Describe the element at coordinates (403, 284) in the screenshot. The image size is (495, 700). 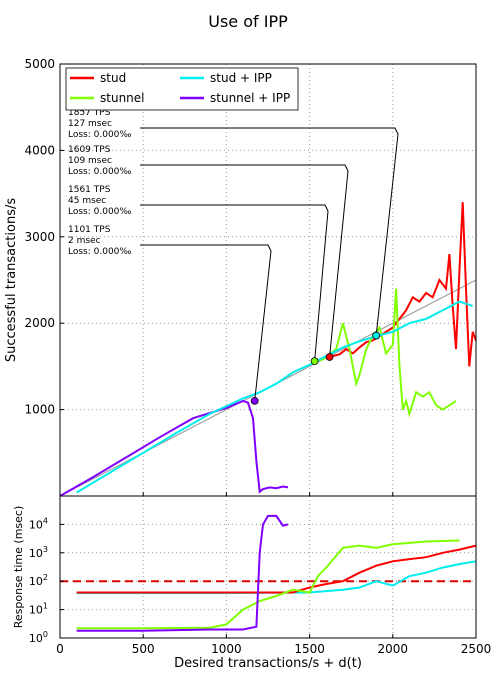
I see `series-stud` at that location.